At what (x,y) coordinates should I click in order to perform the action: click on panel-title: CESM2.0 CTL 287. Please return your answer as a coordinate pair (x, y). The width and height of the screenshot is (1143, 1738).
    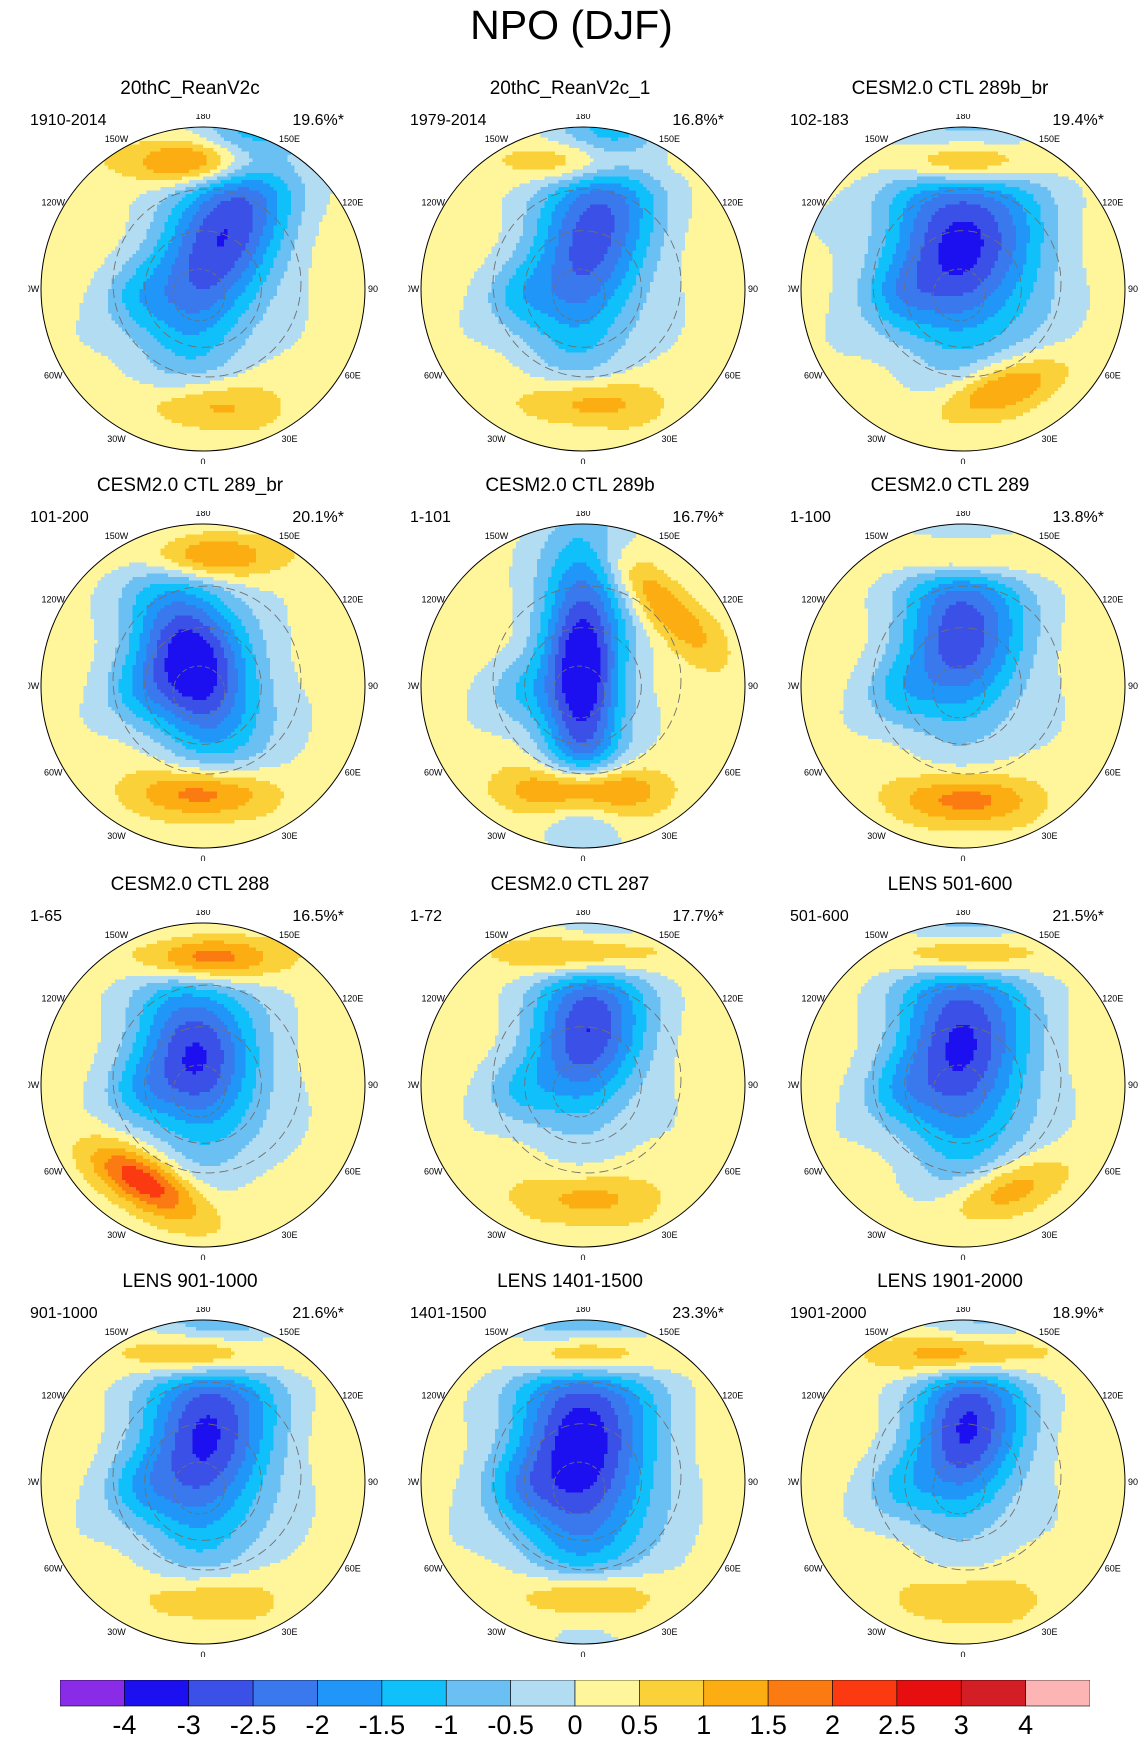
    Looking at the image, I should click on (570, 885).